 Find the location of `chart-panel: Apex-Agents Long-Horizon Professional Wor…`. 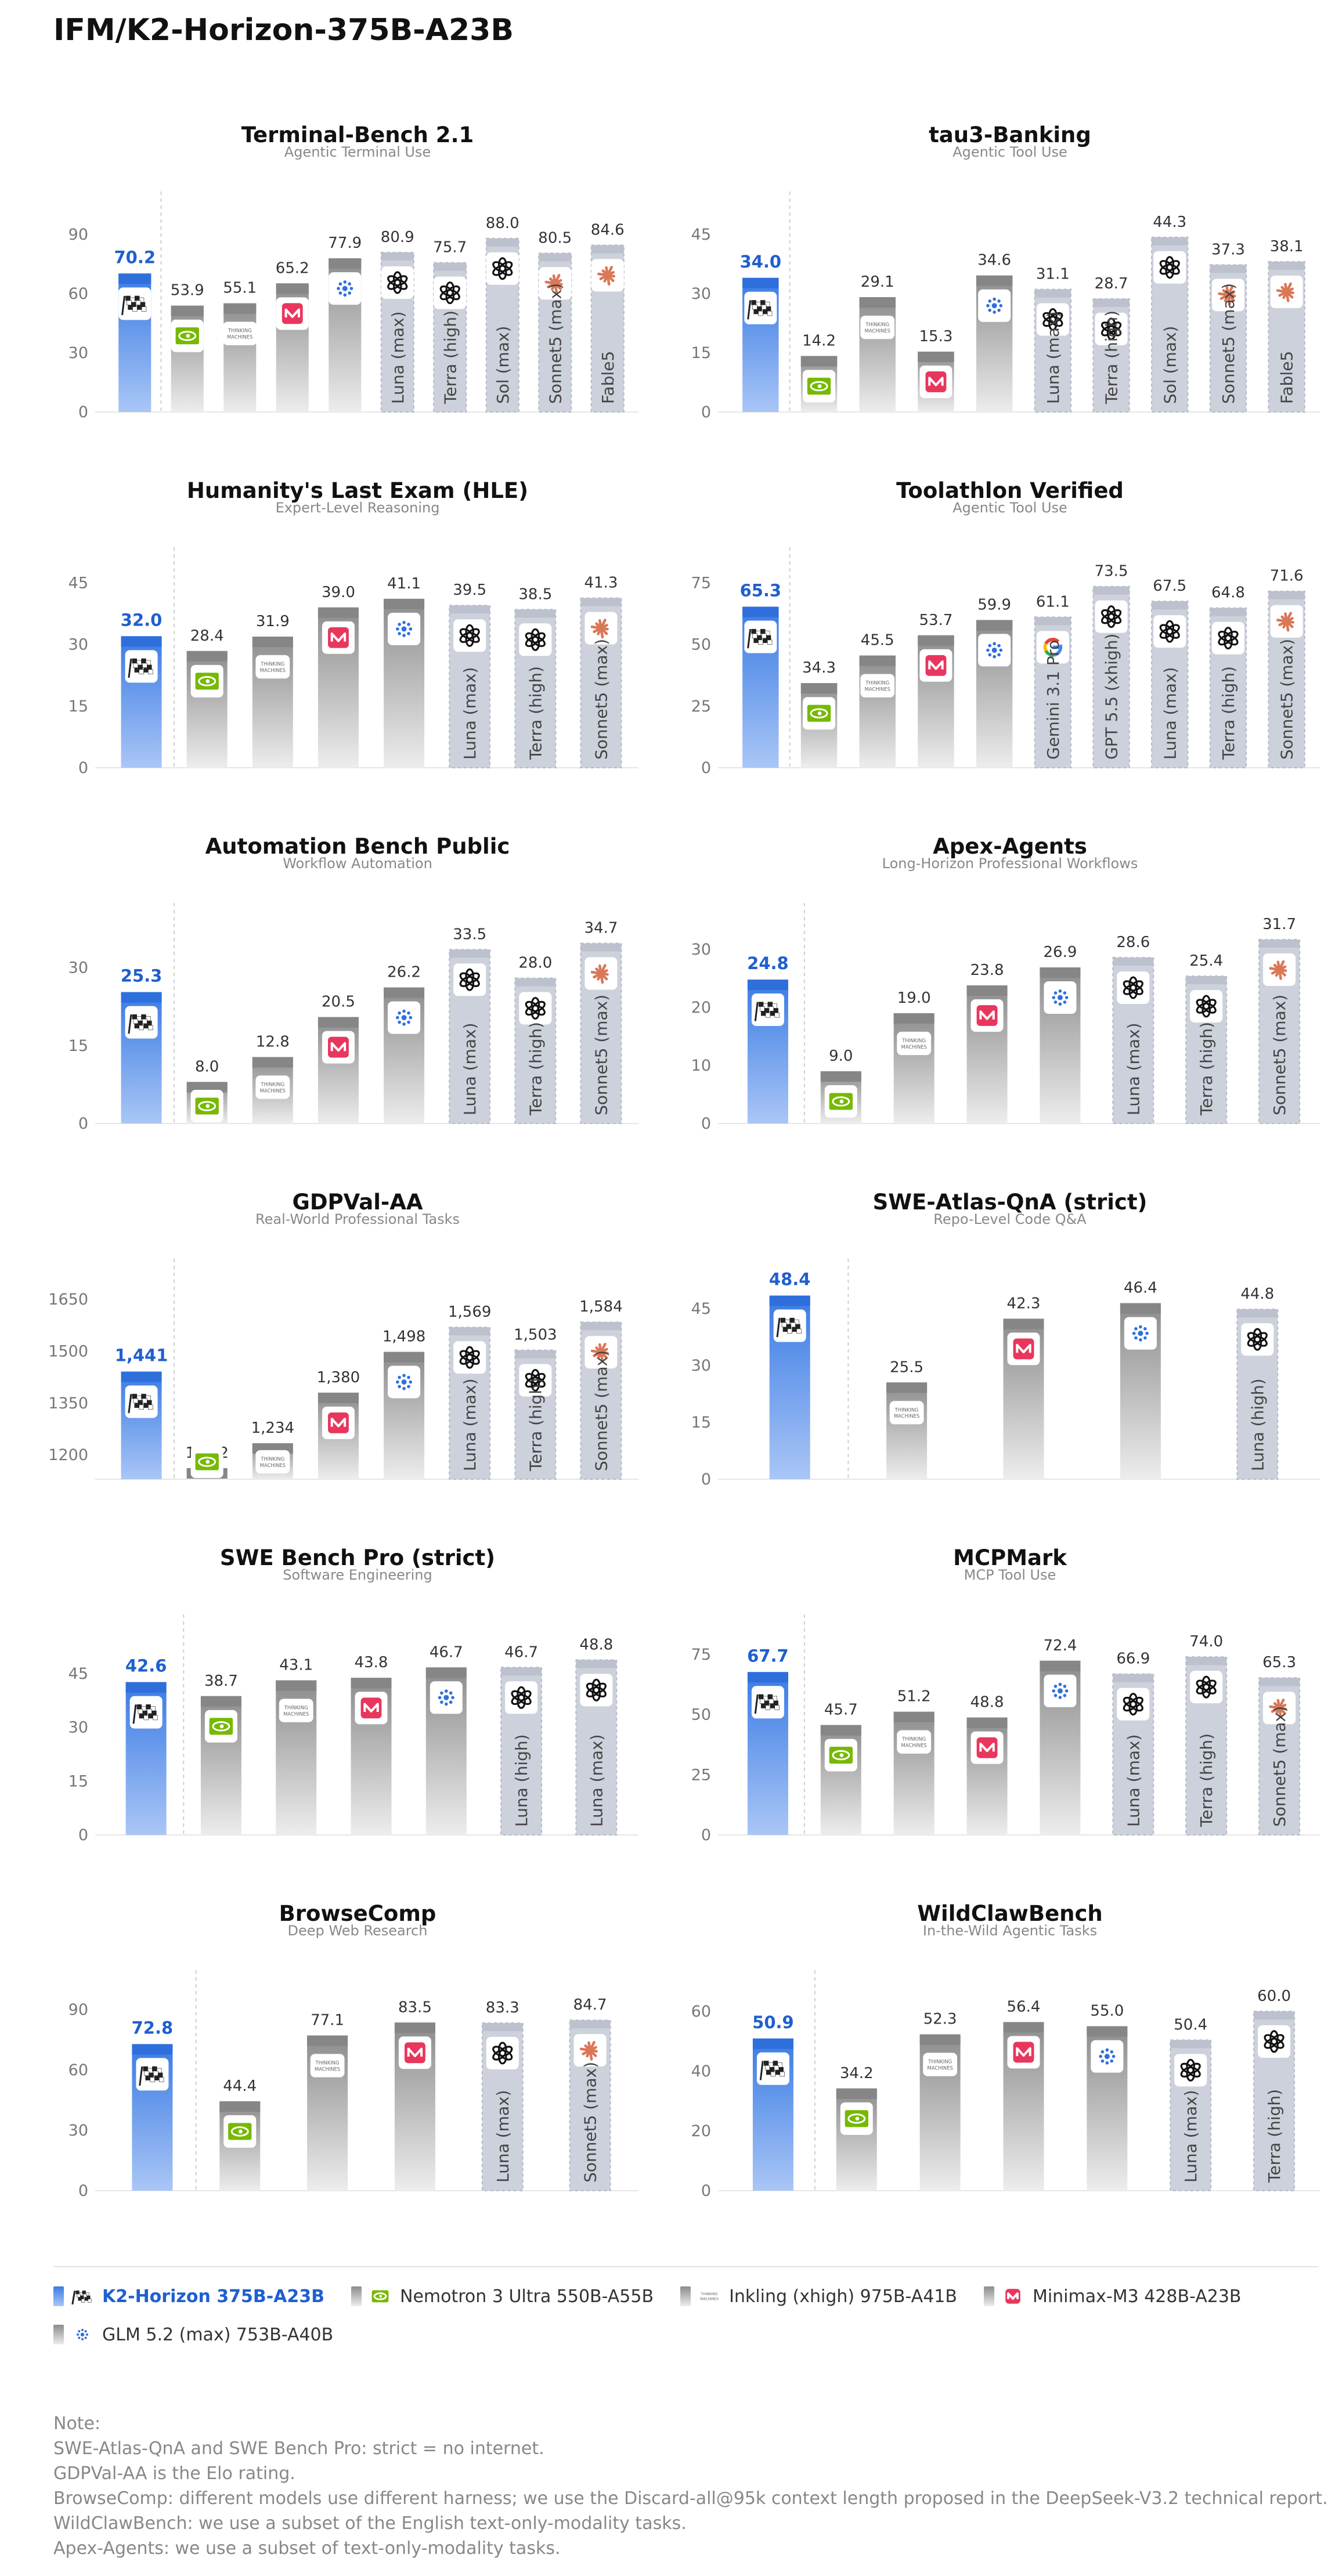

chart-panel: Apex-Agents Long-Horizon Professional Wor… is located at coordinates (998, 992).